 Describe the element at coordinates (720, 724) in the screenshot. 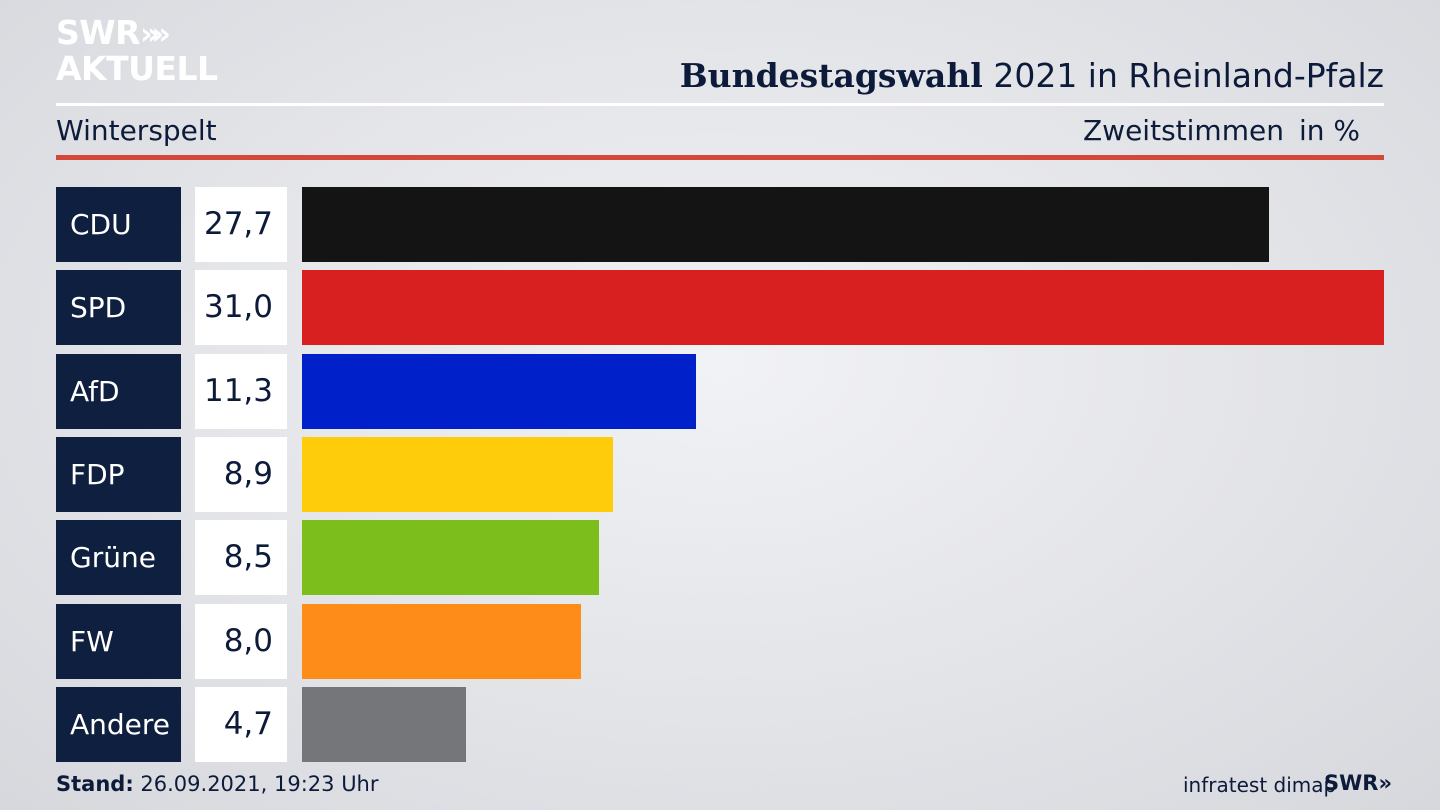

I see `bar-row: Andere 4,7` at that location.